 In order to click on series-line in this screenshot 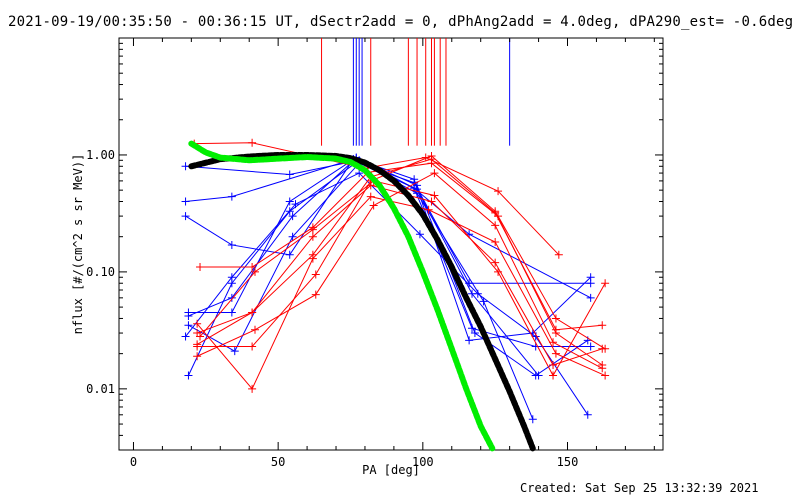, I will do `click(377, 199)`.